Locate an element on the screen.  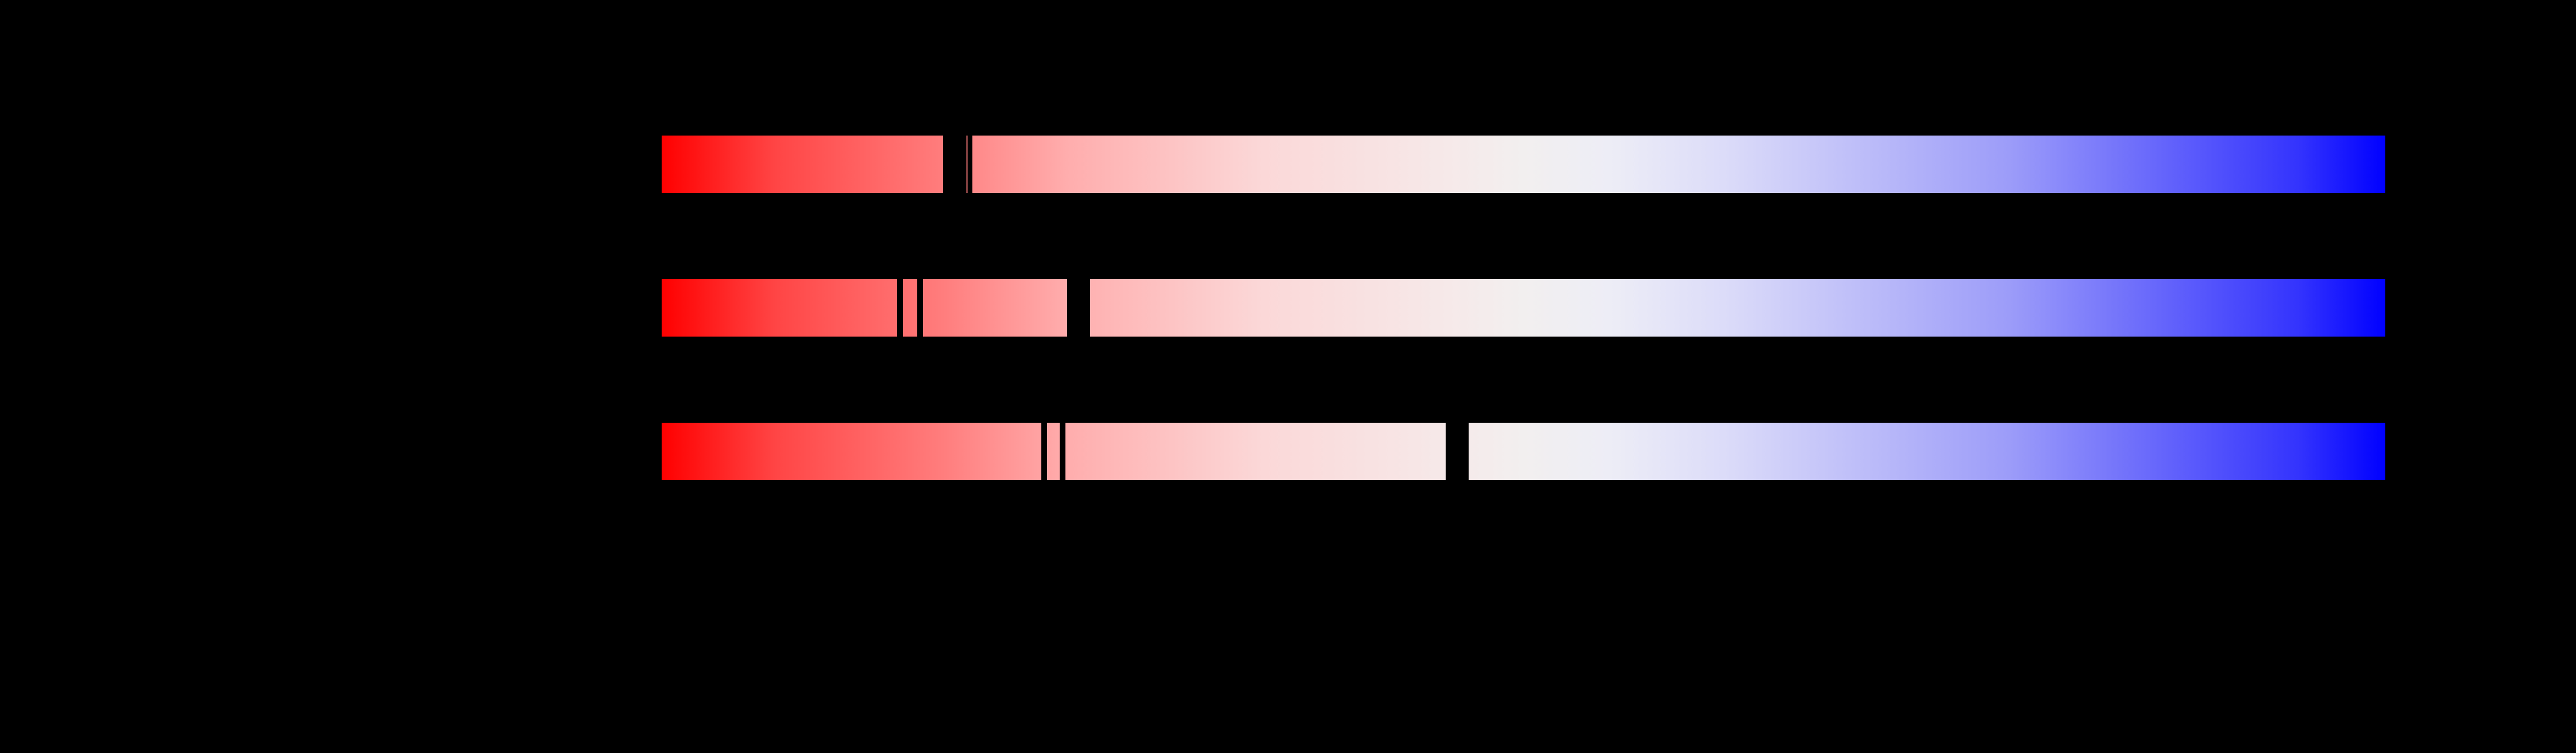
break-mark-sliver is located at coordinates (967, 164).